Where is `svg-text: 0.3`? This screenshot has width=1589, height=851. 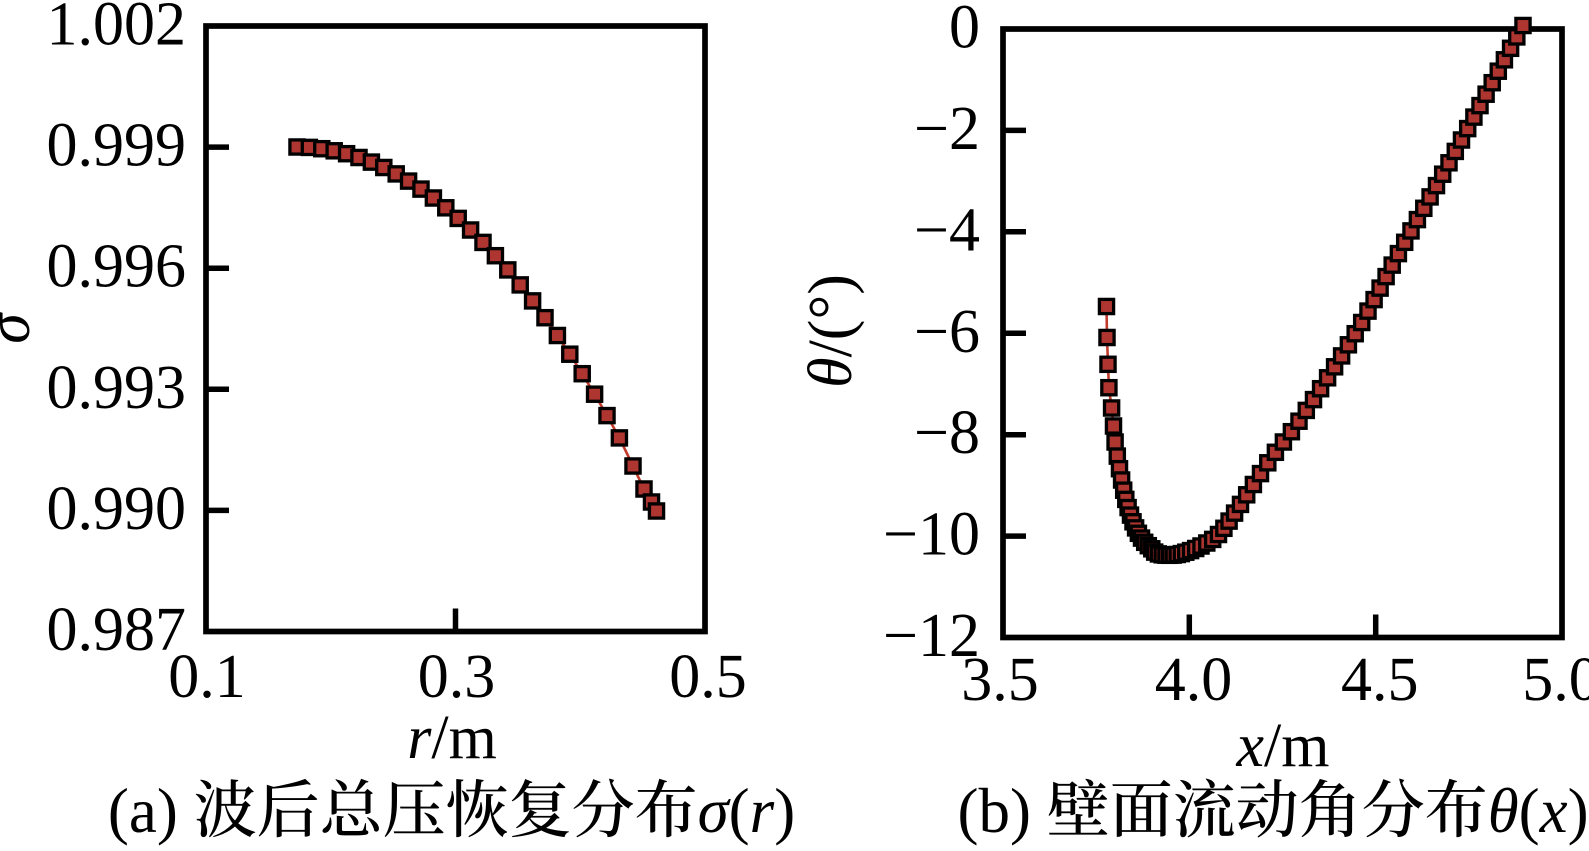
svg-text: 0.3 is located at coordinates (457, 677).